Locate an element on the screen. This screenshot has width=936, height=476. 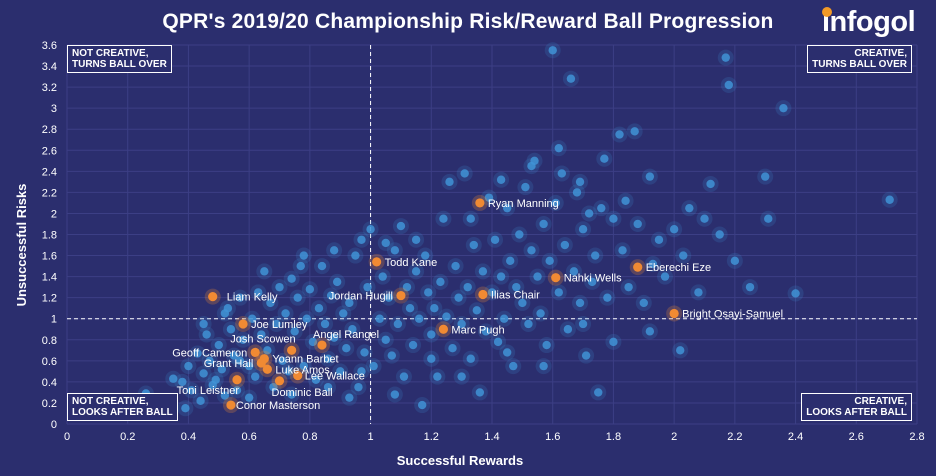
x-tick-label: 1.2 is located at coordinates (431, 437).